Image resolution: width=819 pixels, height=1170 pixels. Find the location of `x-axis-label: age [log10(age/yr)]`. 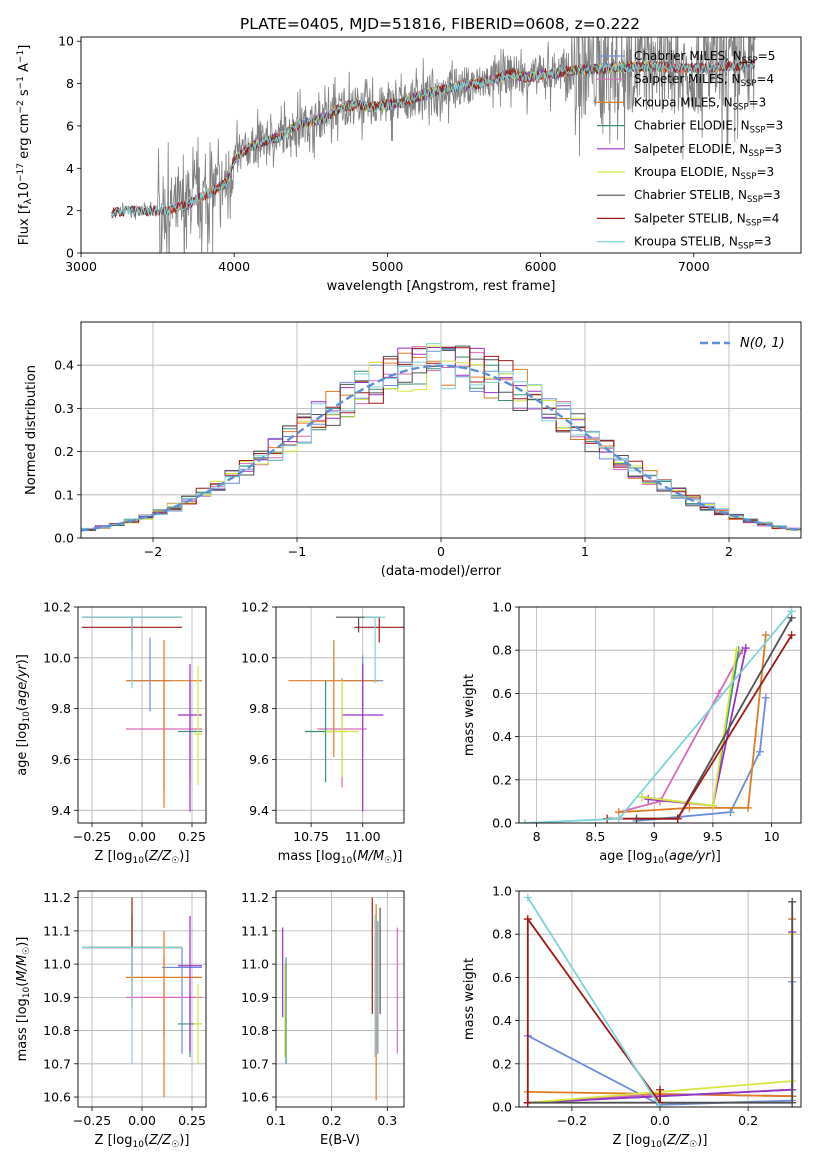

x-axis-label: age [log10(age/yr)] is located at coordinates (660, 857).